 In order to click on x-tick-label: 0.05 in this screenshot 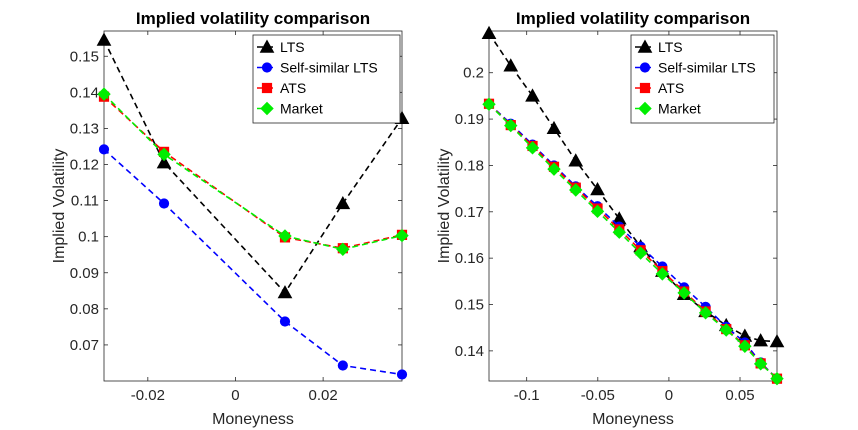, I will do `click(739, 395)`.